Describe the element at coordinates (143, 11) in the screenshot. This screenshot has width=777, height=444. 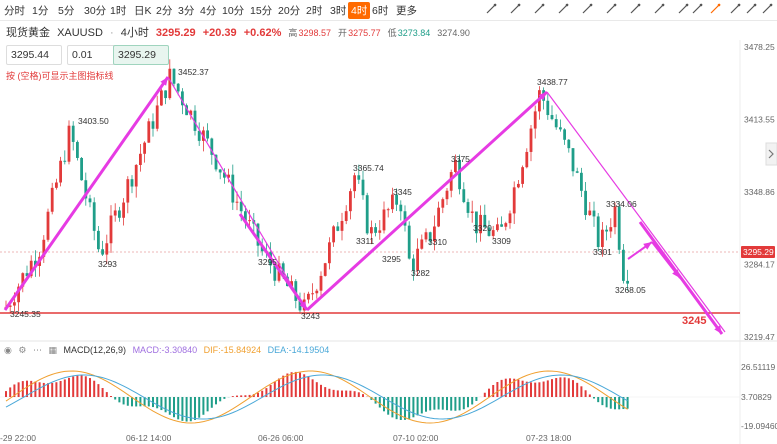
I see `timeframe-5: 日K` at that location.